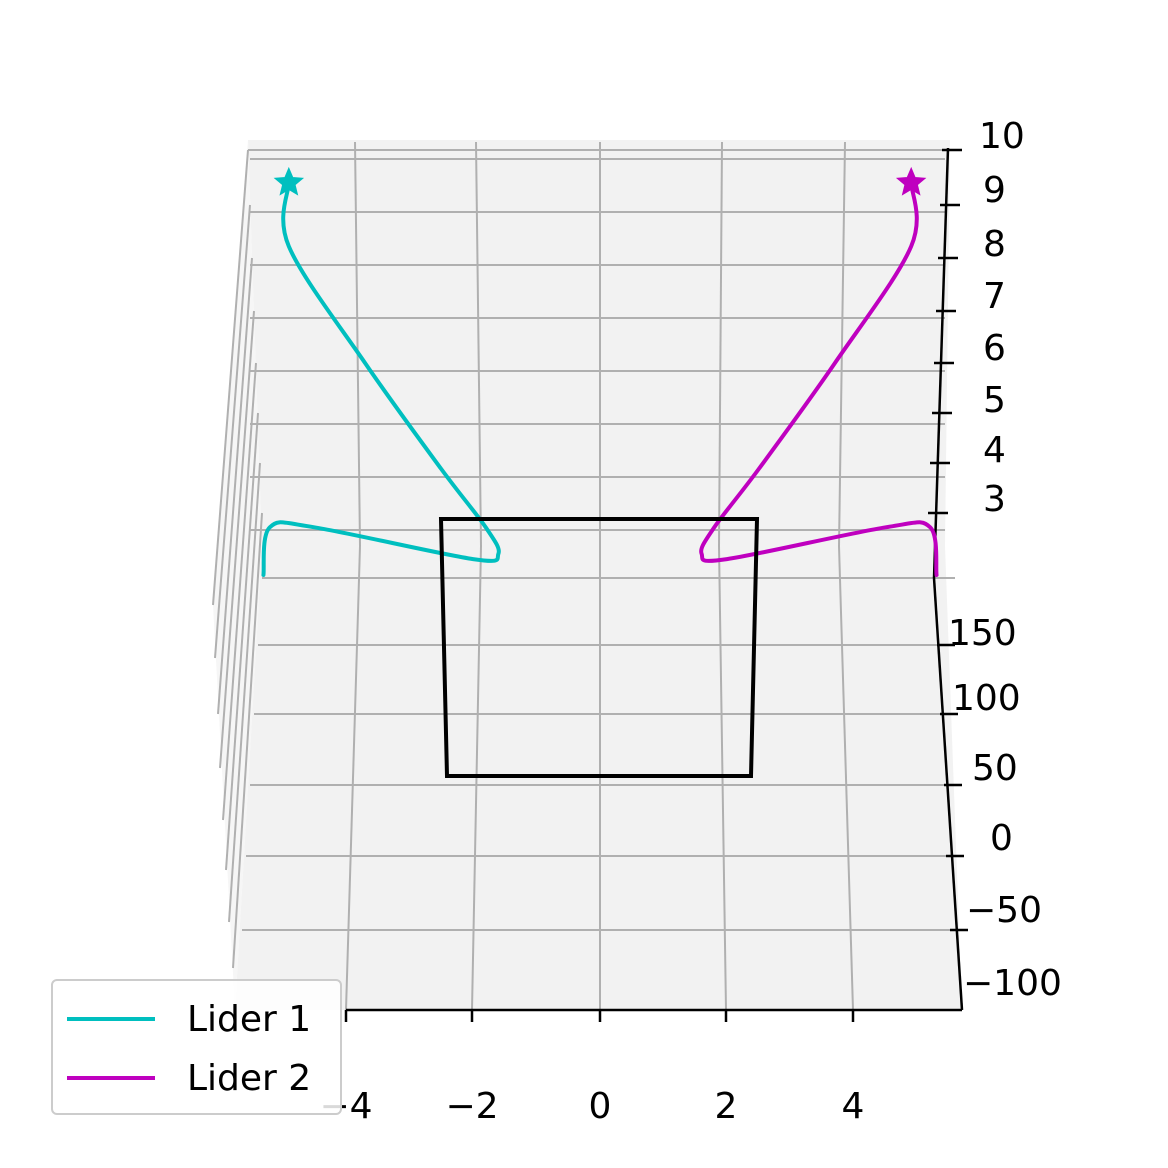 The width and height of the screenshot is (1168, 1168). I want to click on z-tick-label: 5, so click(994, 400).